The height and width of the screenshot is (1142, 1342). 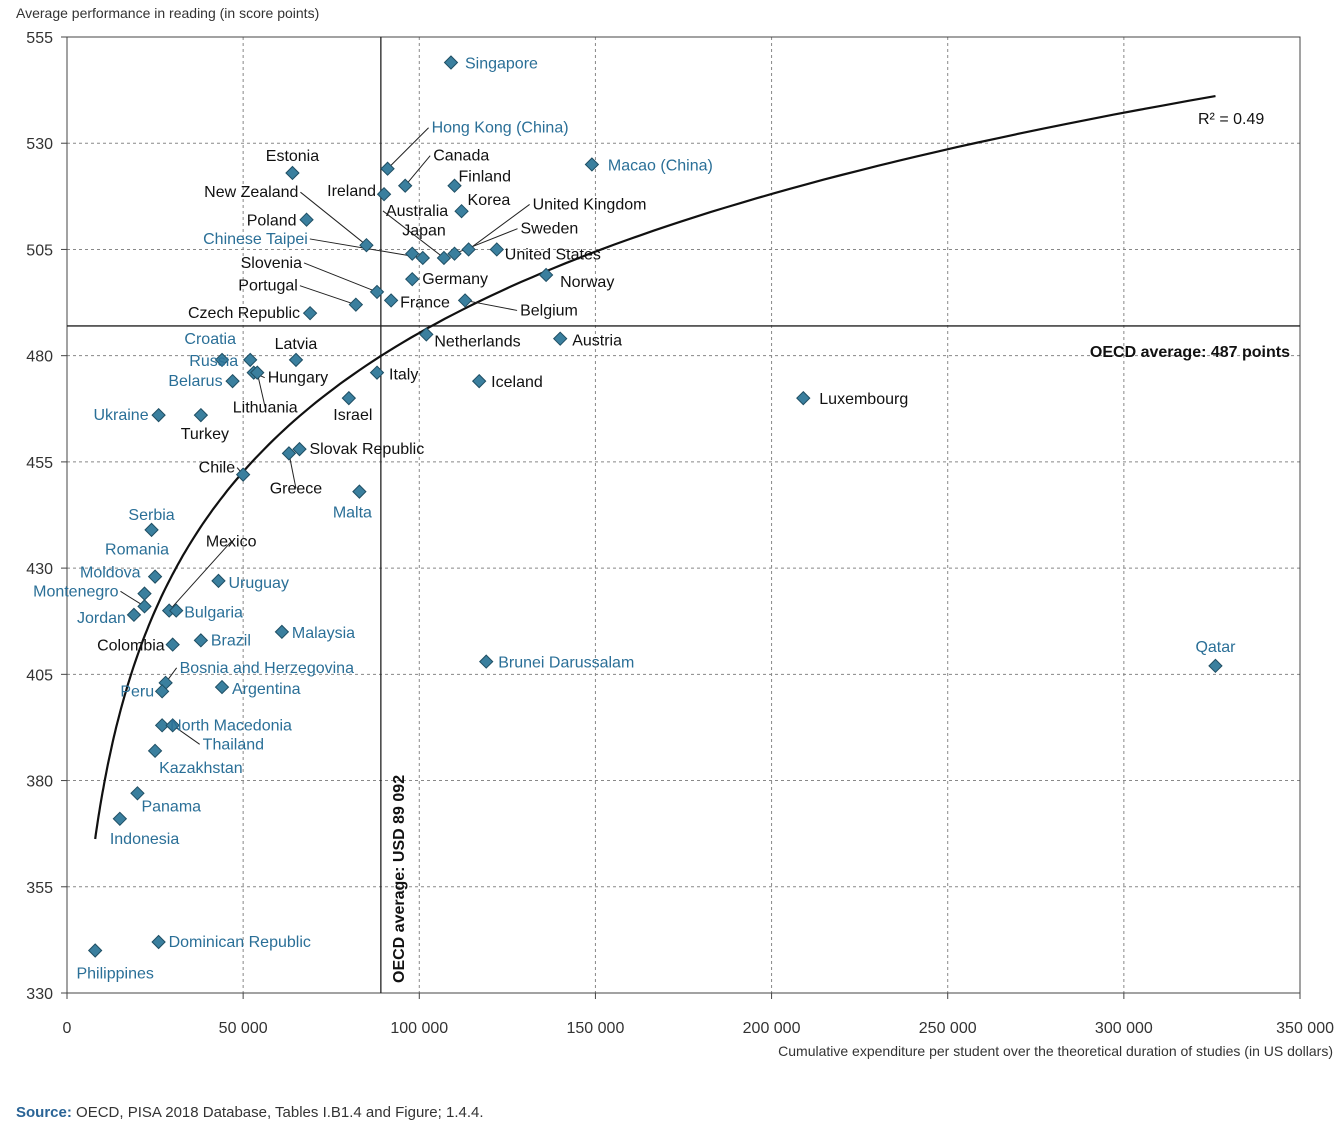 What do you see at coordinates (454, 253) in the screenshot?
I see `point-sweden` at bounding box center [454, 253].